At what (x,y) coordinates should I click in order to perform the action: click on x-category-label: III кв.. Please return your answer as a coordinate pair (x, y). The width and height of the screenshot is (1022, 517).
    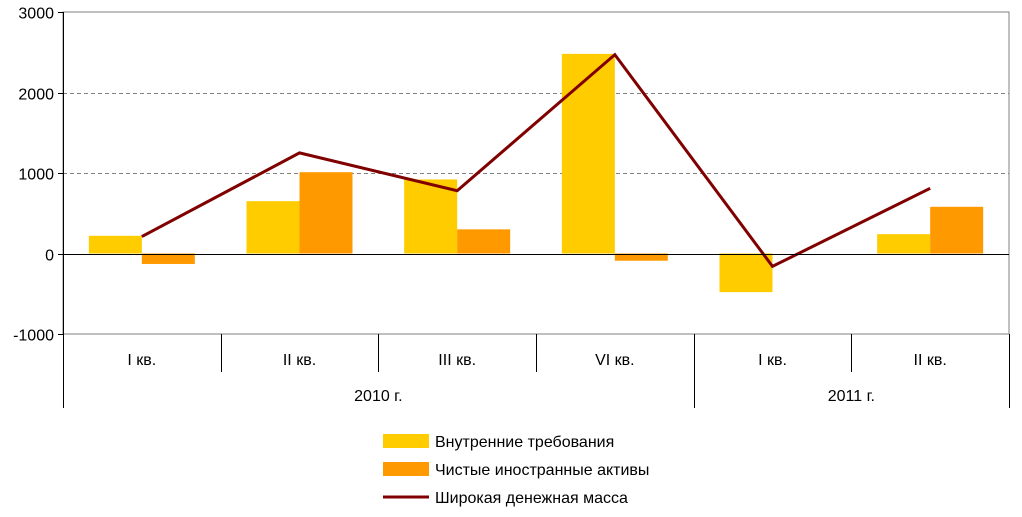
    Looking at the image, I should click on (457, 360).